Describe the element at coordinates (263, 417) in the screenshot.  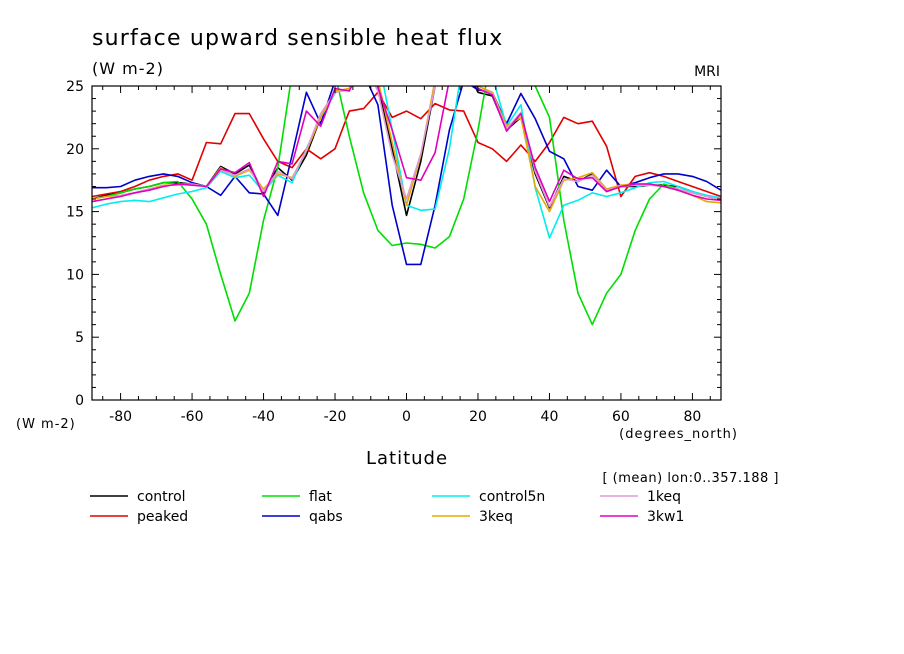
I see `x-tick-label: -40` at that location.